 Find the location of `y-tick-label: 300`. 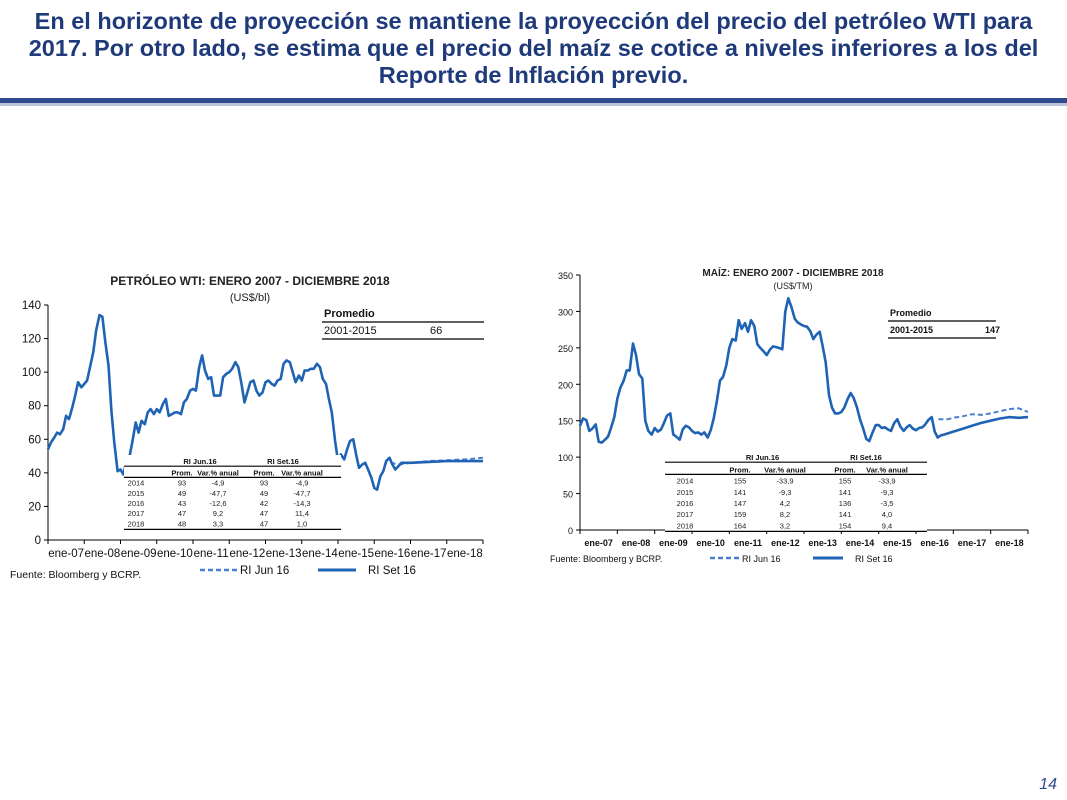

y-tick-label: 300 is located at coordinates (565, 312).